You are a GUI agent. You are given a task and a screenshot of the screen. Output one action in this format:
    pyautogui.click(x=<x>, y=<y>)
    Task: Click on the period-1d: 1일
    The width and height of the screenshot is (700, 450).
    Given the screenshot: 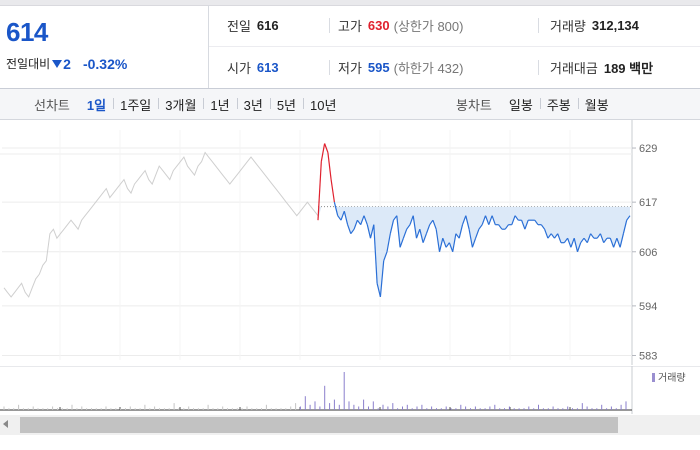 What is the action you would take?
    pyautogui.click(x=96, y=105)
    